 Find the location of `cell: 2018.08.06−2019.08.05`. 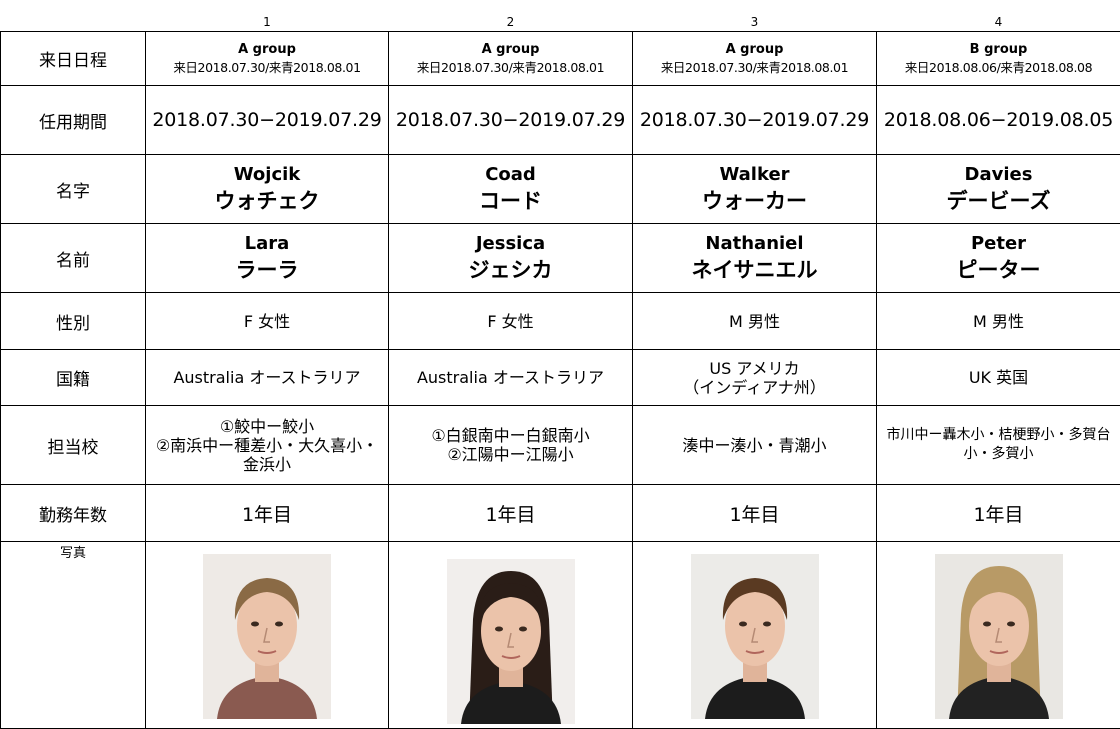

cell: 2018.08.06−2019.08.05 is located at coordinates (998, 120).